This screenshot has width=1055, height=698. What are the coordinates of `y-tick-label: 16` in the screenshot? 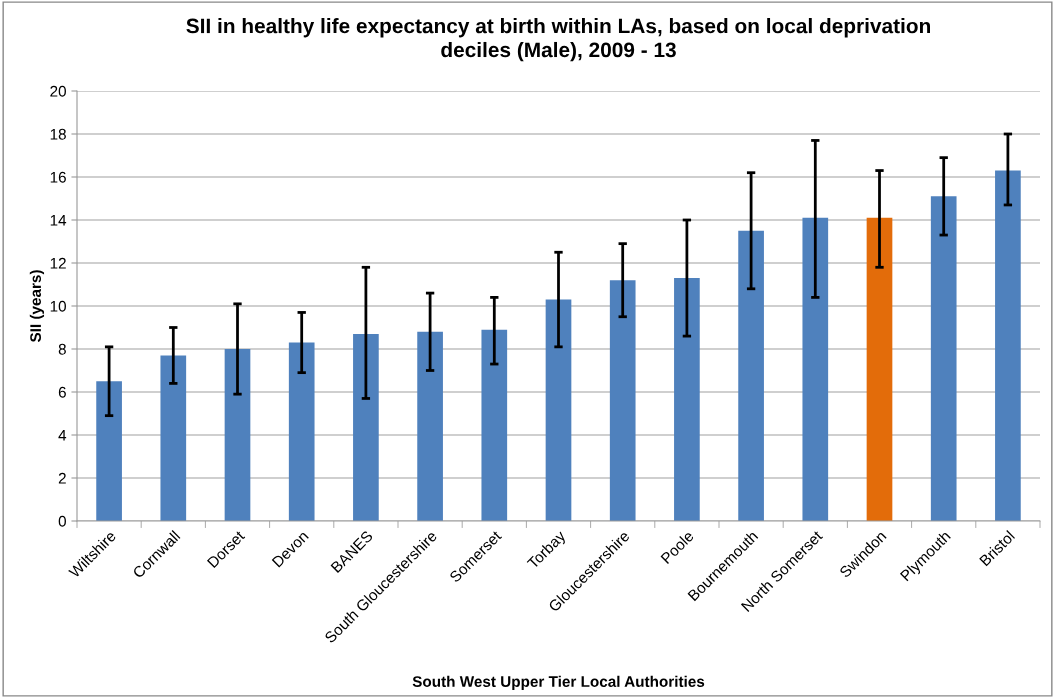 It's located at (58, 177).